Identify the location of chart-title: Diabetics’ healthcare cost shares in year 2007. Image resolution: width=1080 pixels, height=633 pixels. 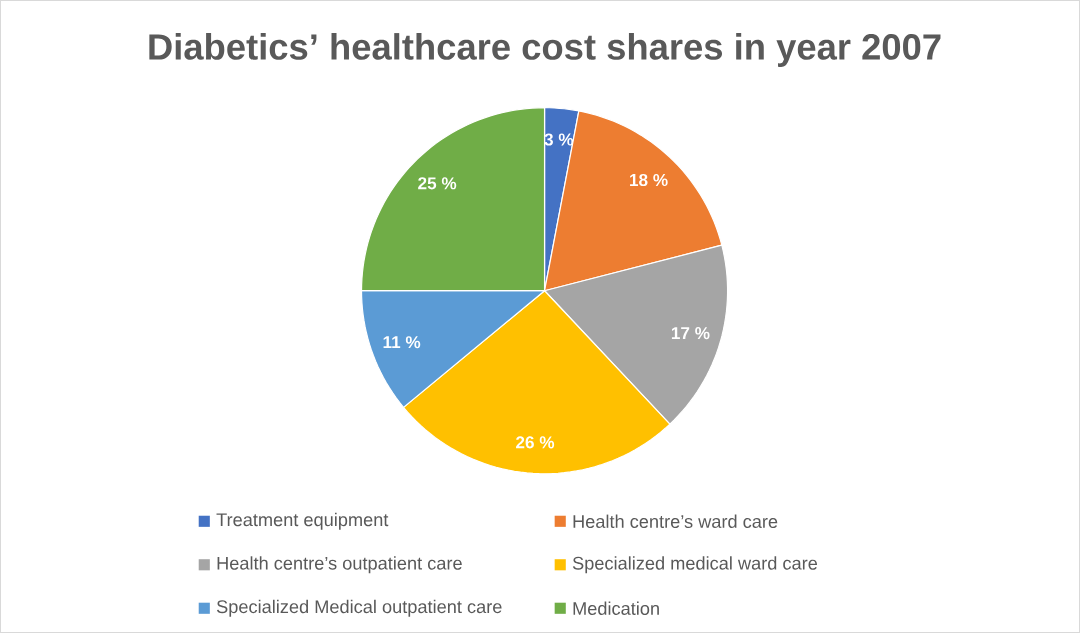
(545, 50).